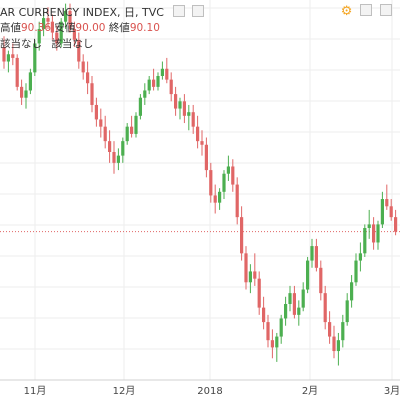  I want to click on high-label: 高値, so click(10, 28).